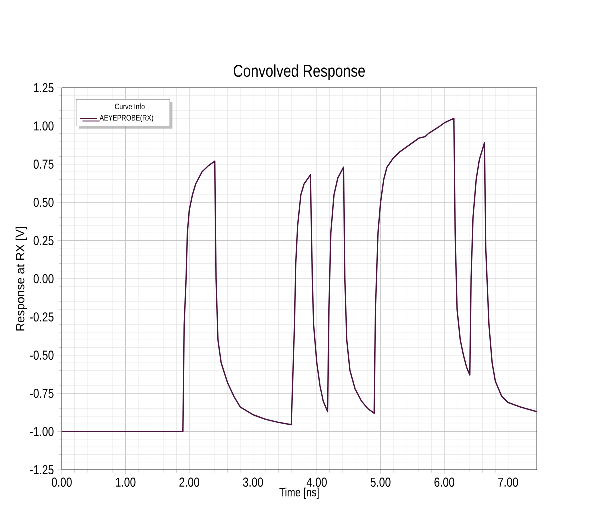 This screenshot has height=512, width=599. Describe the element at coordinates (44, 126) in the screenshot. I see `y-tick-label: 1.00` at that location.